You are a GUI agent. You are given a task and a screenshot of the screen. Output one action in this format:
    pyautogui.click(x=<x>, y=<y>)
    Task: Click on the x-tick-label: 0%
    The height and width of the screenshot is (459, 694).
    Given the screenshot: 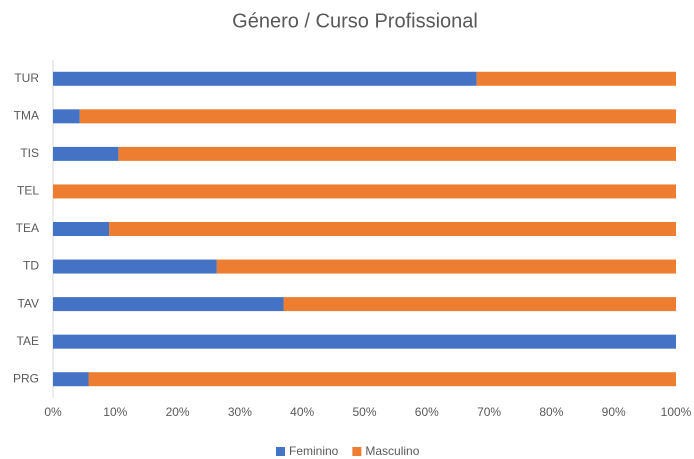 What is the action you would take?
    pyautogui.click(x=53, y=412)
    